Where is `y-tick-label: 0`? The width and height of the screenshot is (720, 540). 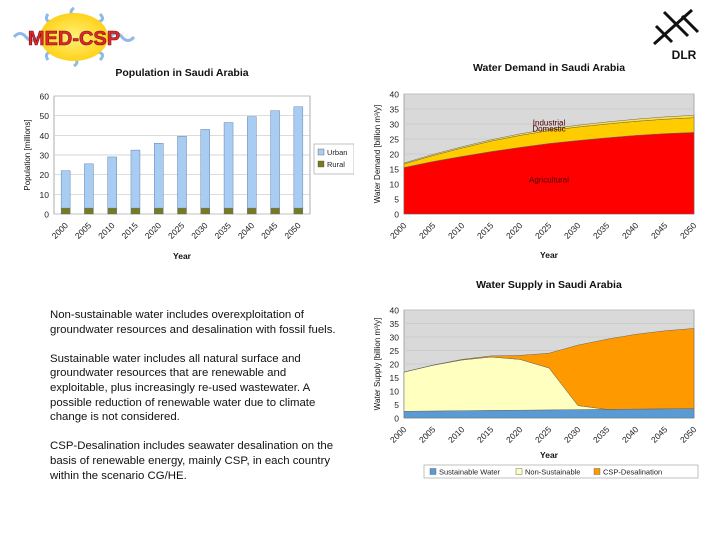
y-tick-label: 0 is located at coordinates (46, 215).